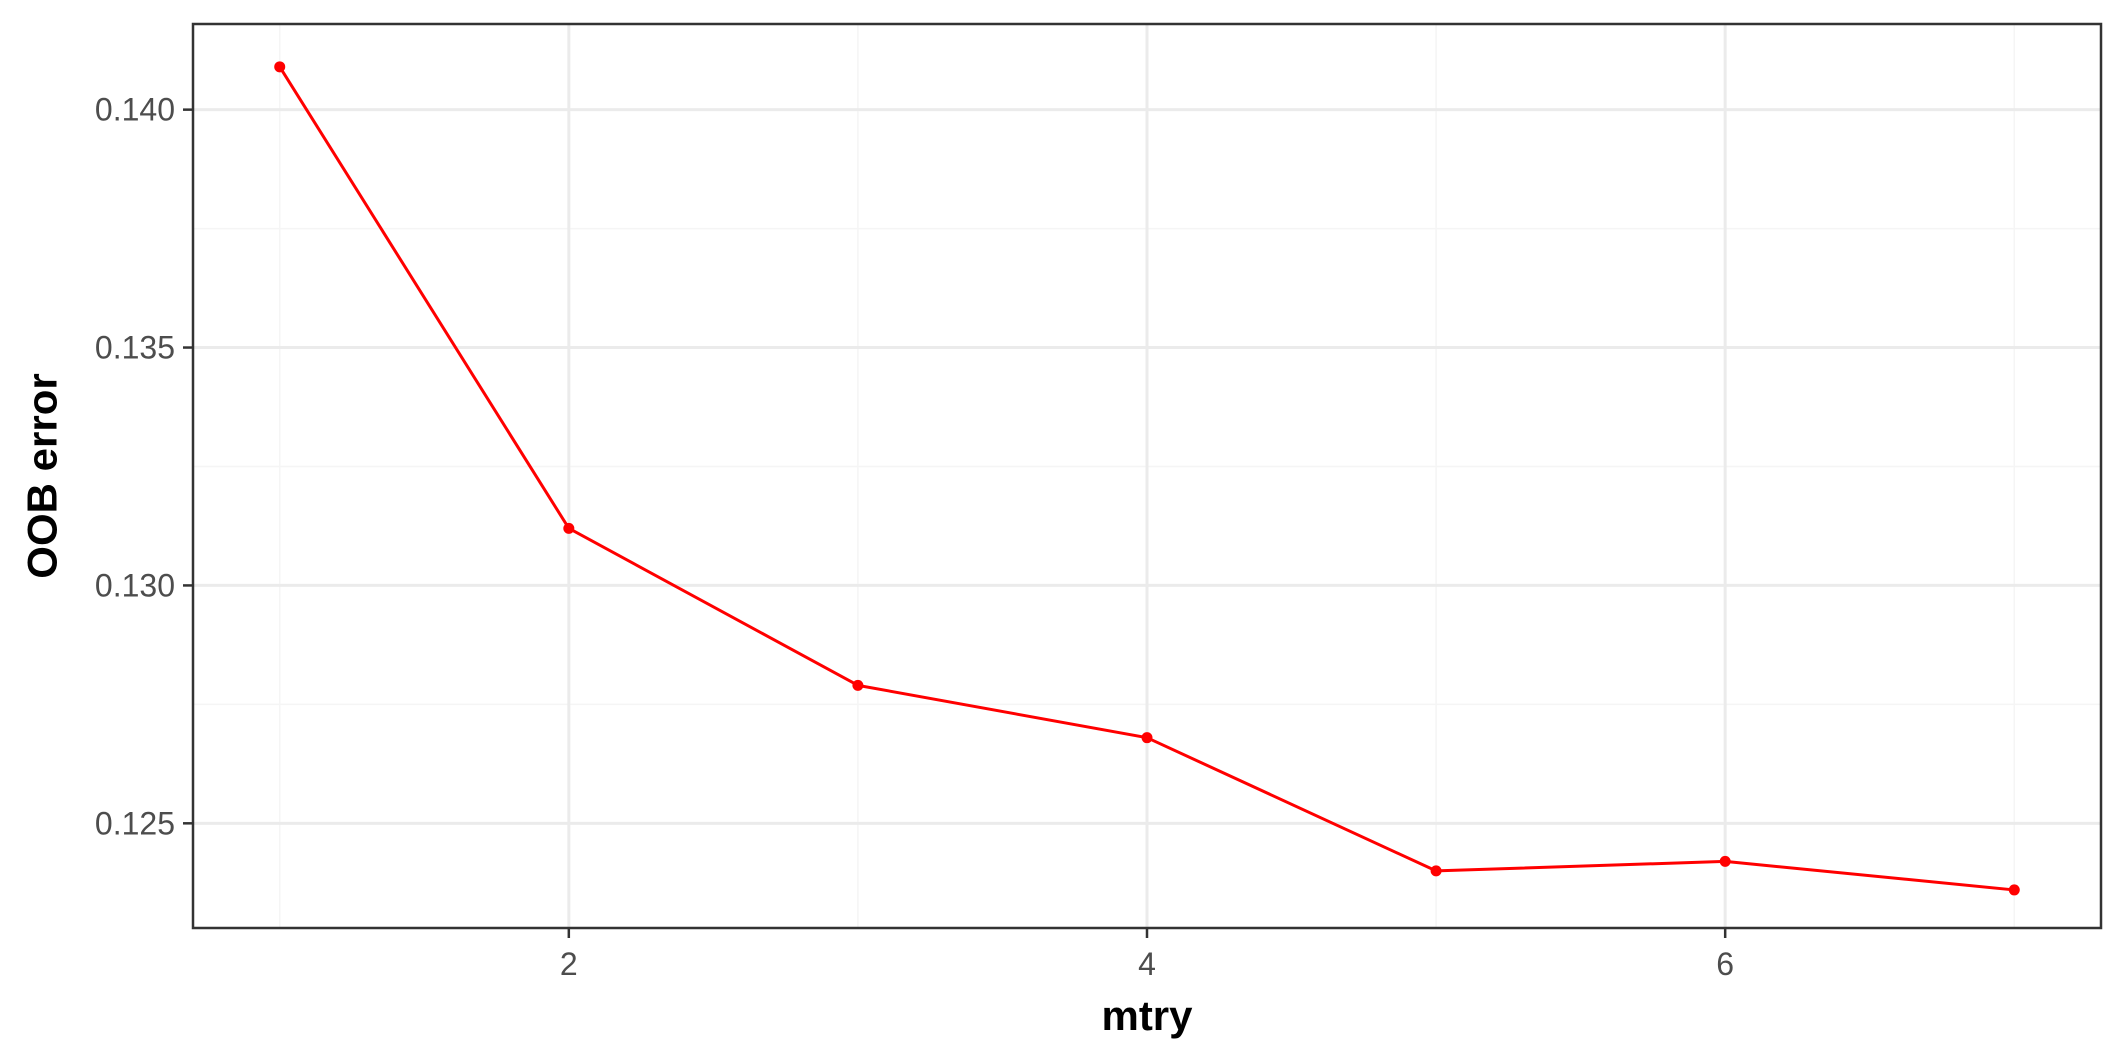  Describe the element at coordinates (1147, 964) in the screenshot. I see `x-tick-label: 4` at that location.